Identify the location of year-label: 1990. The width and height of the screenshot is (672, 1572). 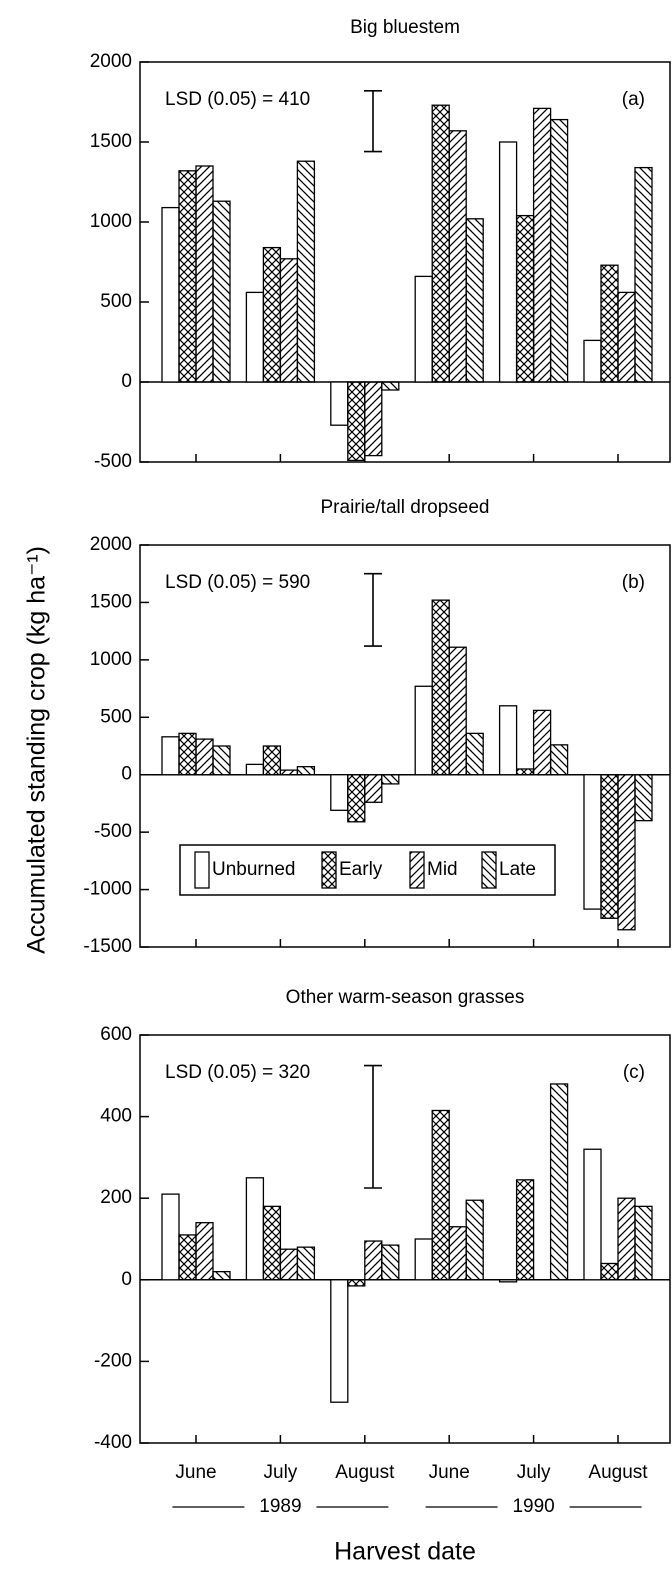
(533, 1506).